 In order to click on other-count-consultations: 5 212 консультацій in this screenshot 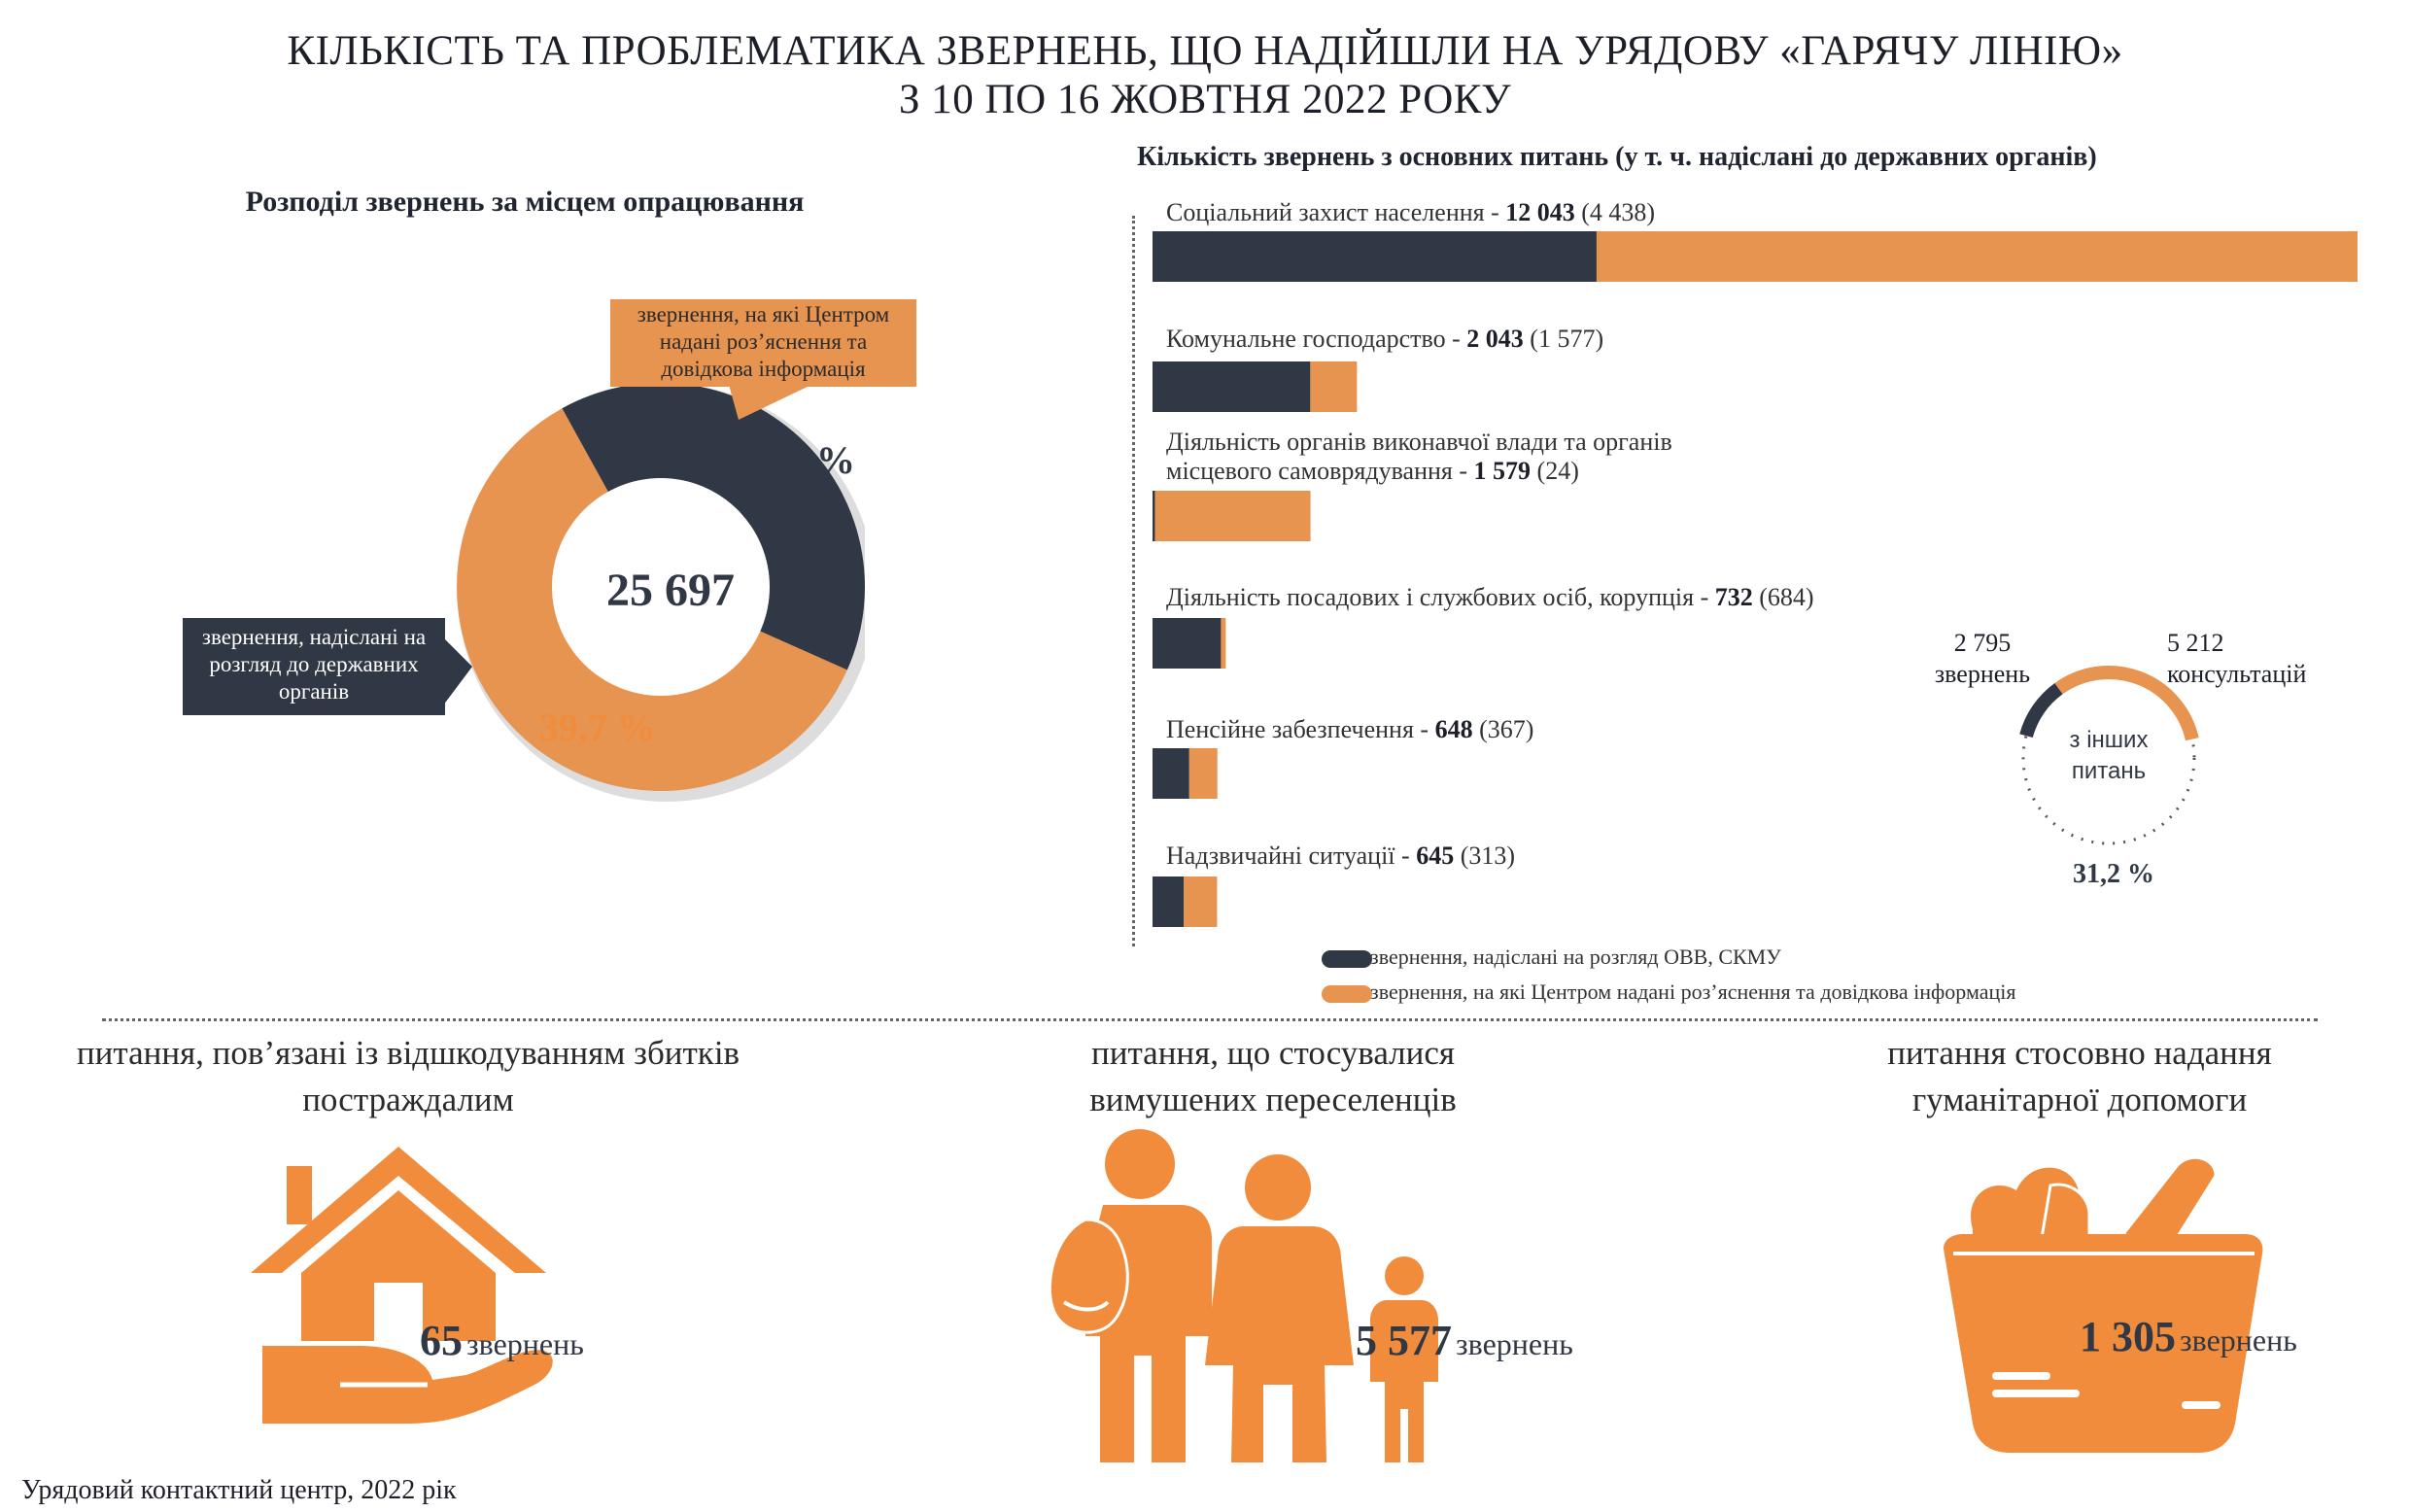, I will do `click(2237, 658)`.